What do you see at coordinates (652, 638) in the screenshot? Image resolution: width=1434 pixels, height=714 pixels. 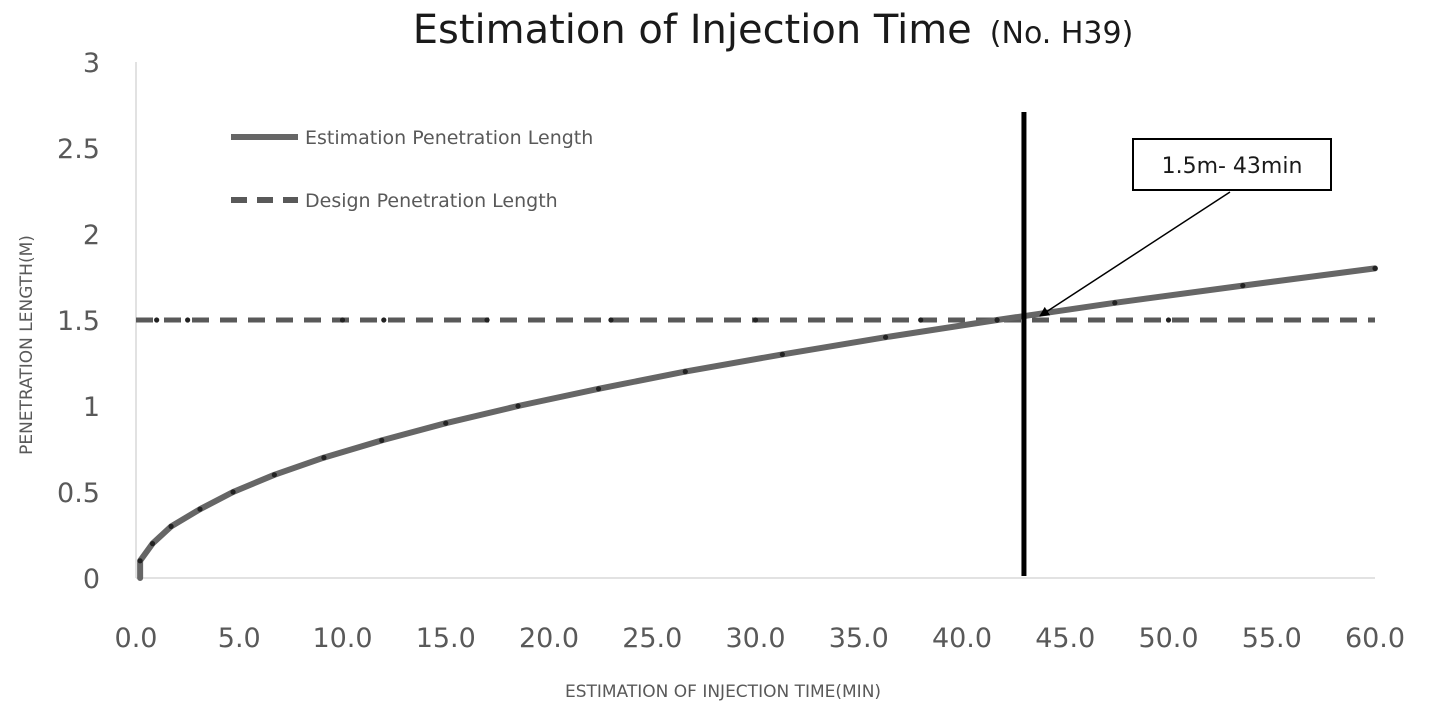 I see `x-tick-label: 25.0` at bounding box center [652, 638].